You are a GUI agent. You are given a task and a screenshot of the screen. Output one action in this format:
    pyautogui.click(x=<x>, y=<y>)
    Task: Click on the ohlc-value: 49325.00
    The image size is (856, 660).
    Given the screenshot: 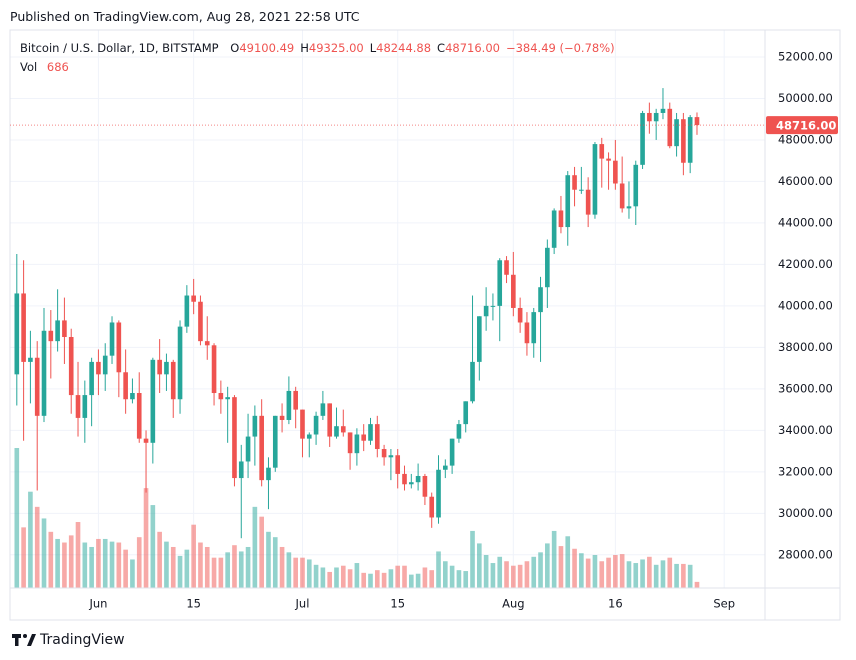 What is the action you would take?
    pyautogui.click(x=336, y=48)
    